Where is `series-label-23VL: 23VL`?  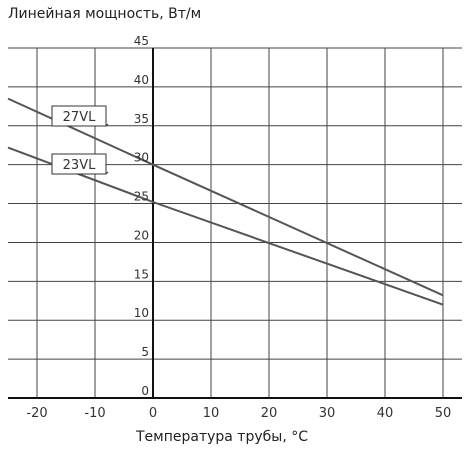
series-label-23VL: 23VL is located at coordinates (79, 165).